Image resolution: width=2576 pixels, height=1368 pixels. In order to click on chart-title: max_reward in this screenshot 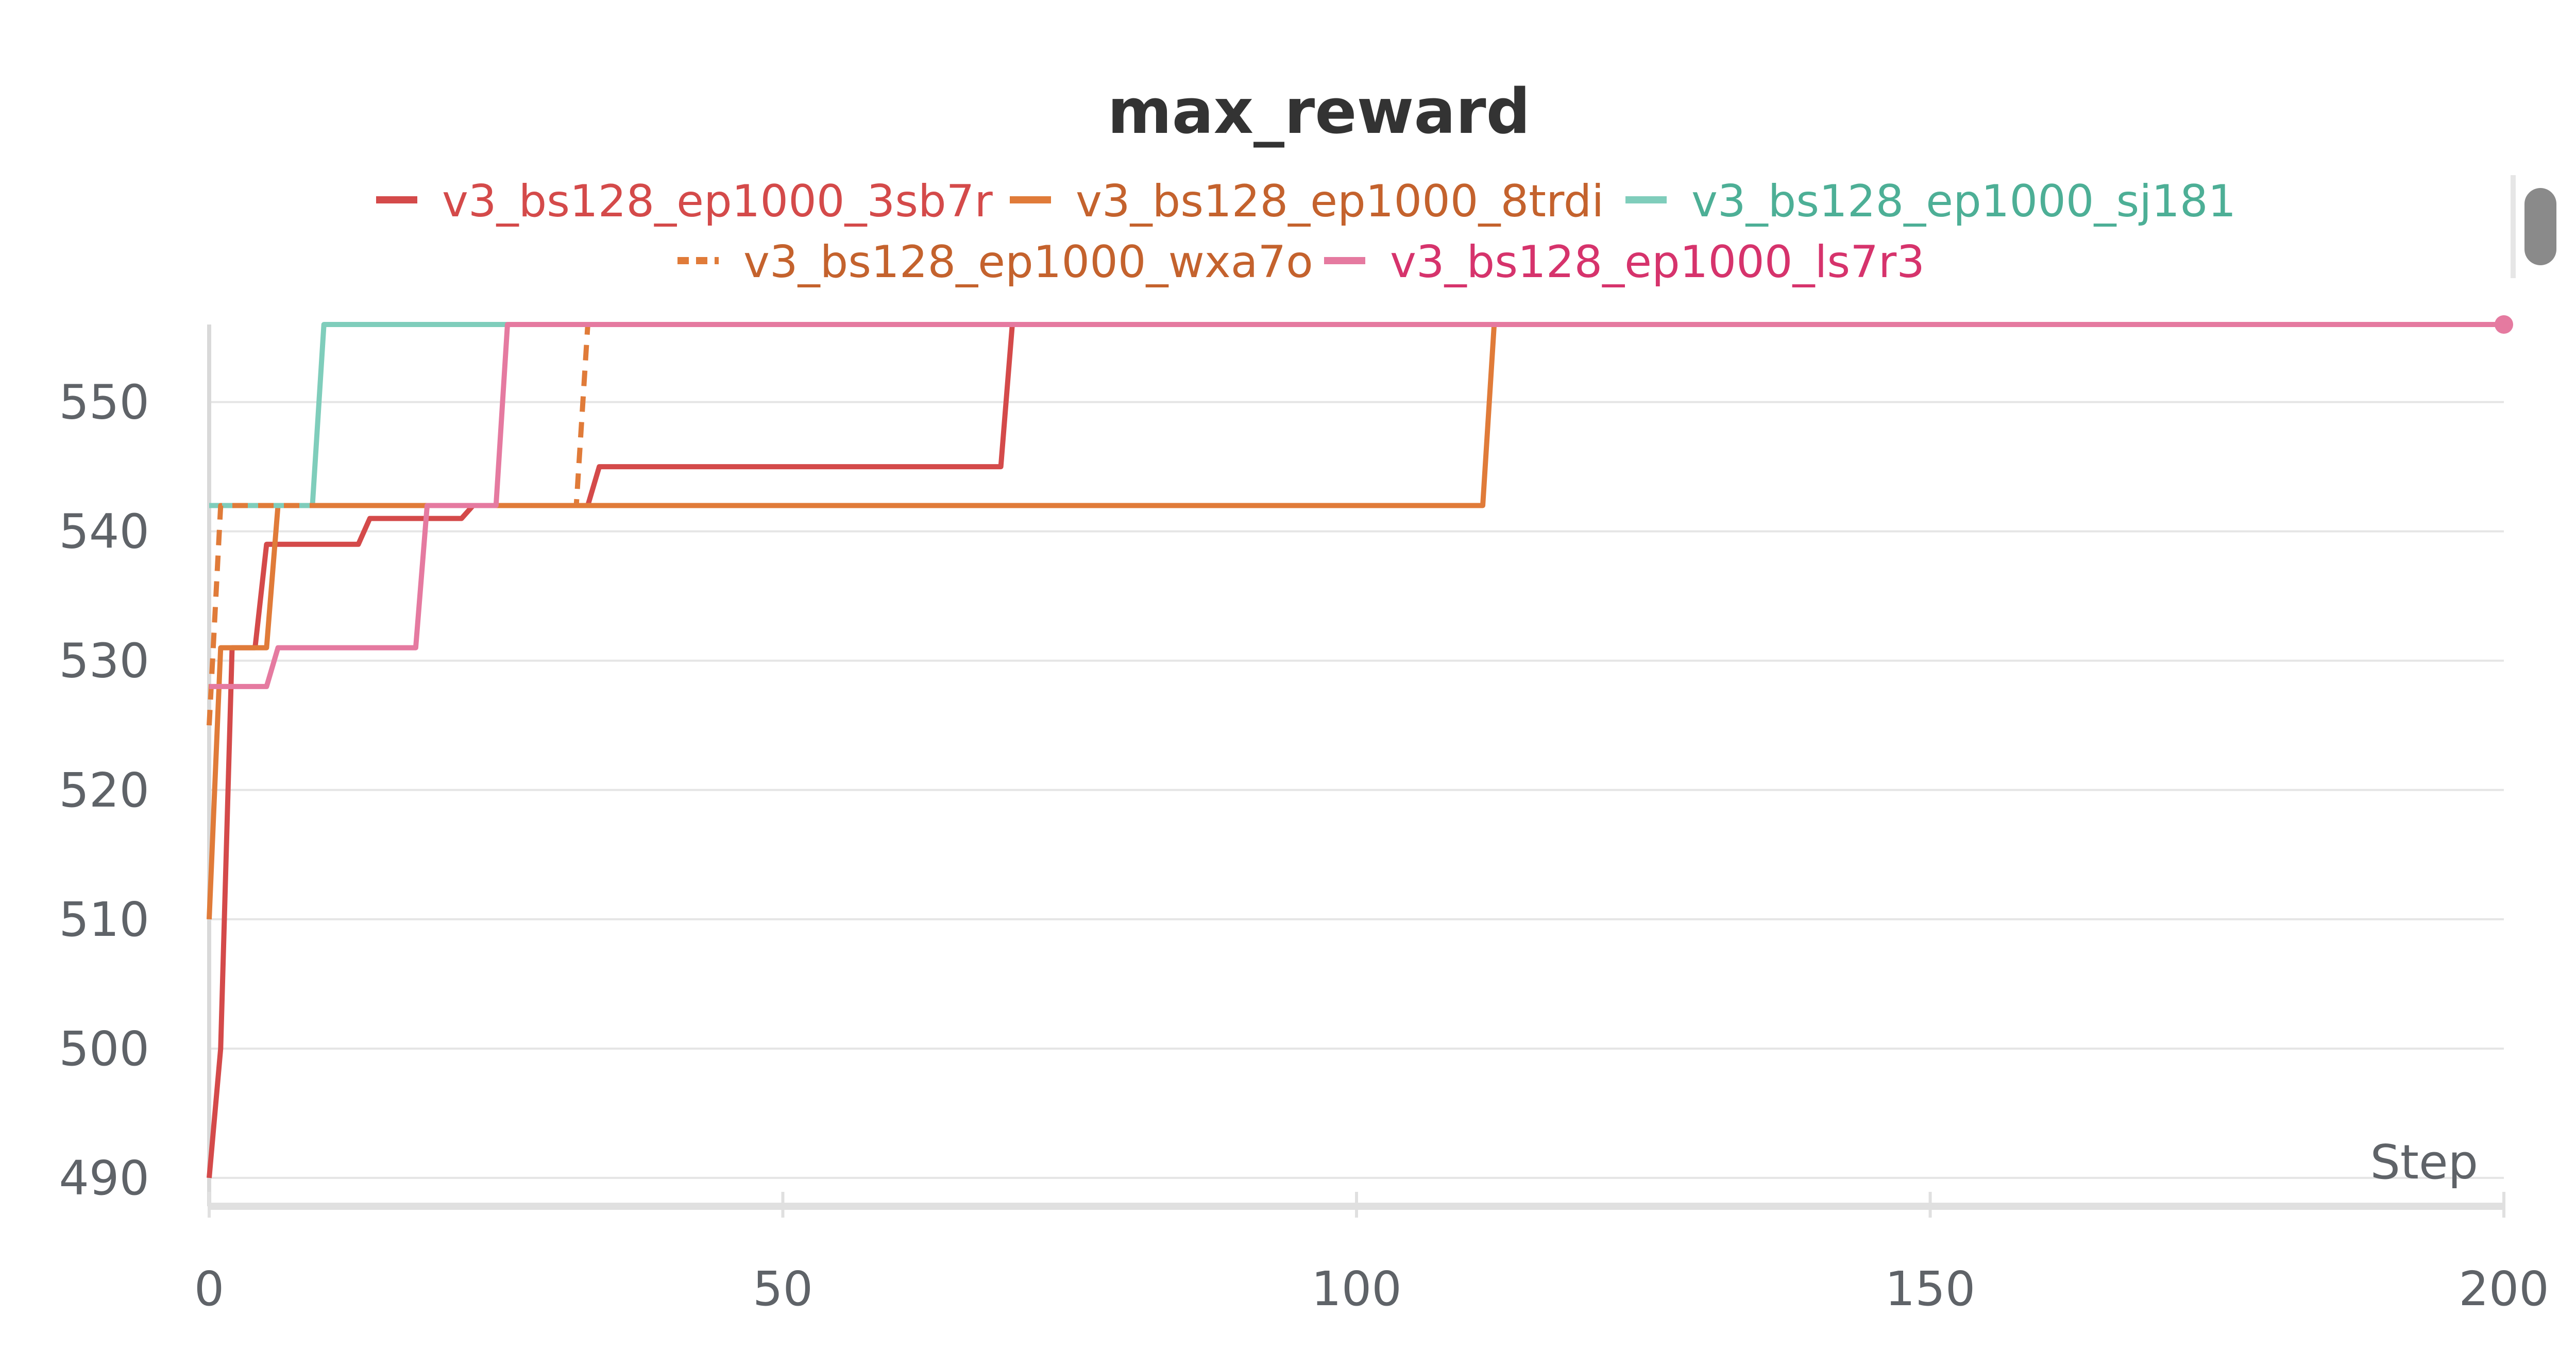, I will do `click(1319, 112)`.